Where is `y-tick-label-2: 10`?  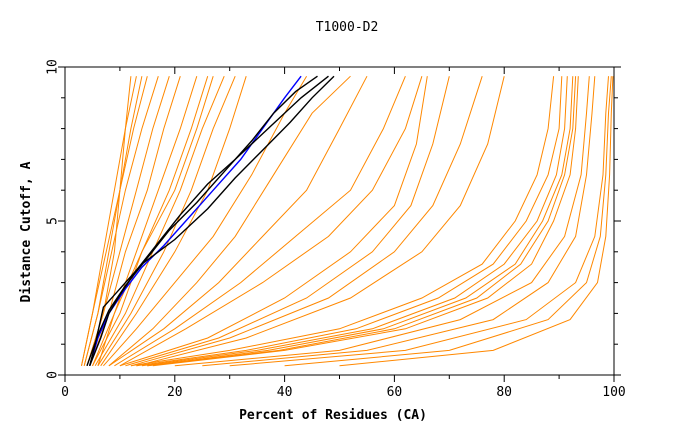 y-tick-label-2: 10 is located at coordinates (53, 67).